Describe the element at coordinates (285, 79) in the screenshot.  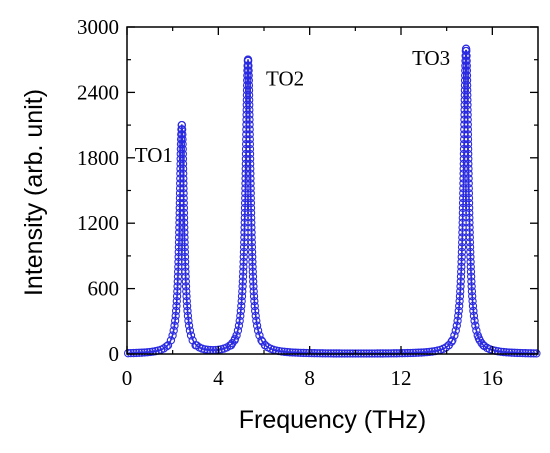
I see `peak-label: TO2` at that location.